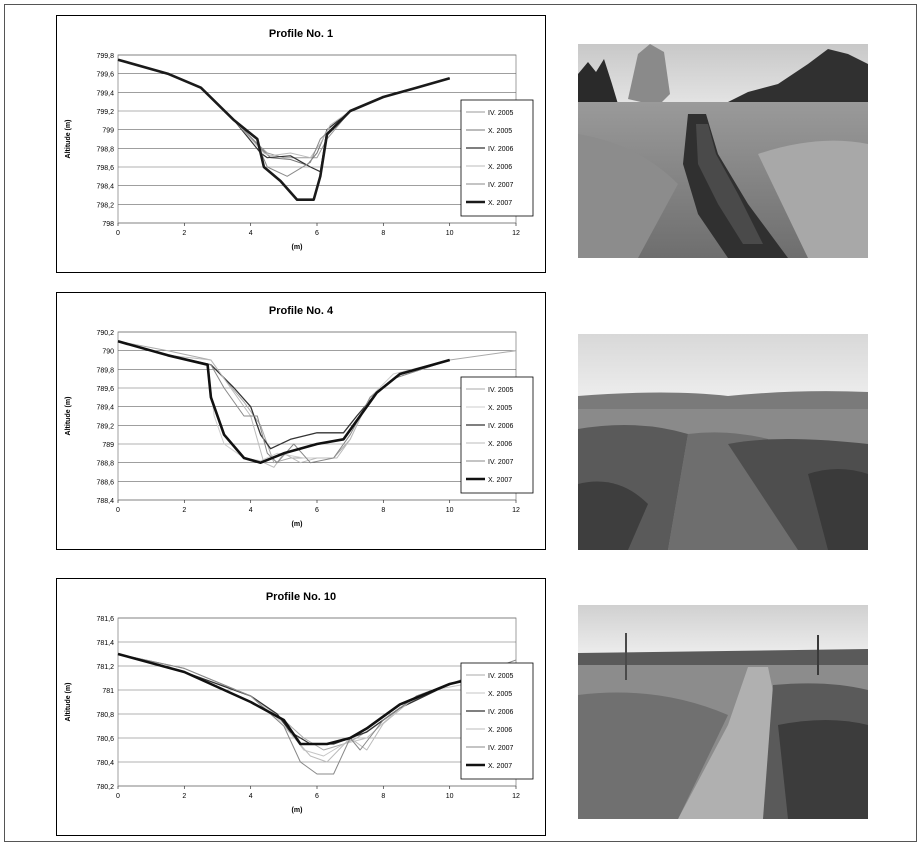 This screenshot has height=847, width=923. I want to click on y-tick-label: 790, so click(108, 352).